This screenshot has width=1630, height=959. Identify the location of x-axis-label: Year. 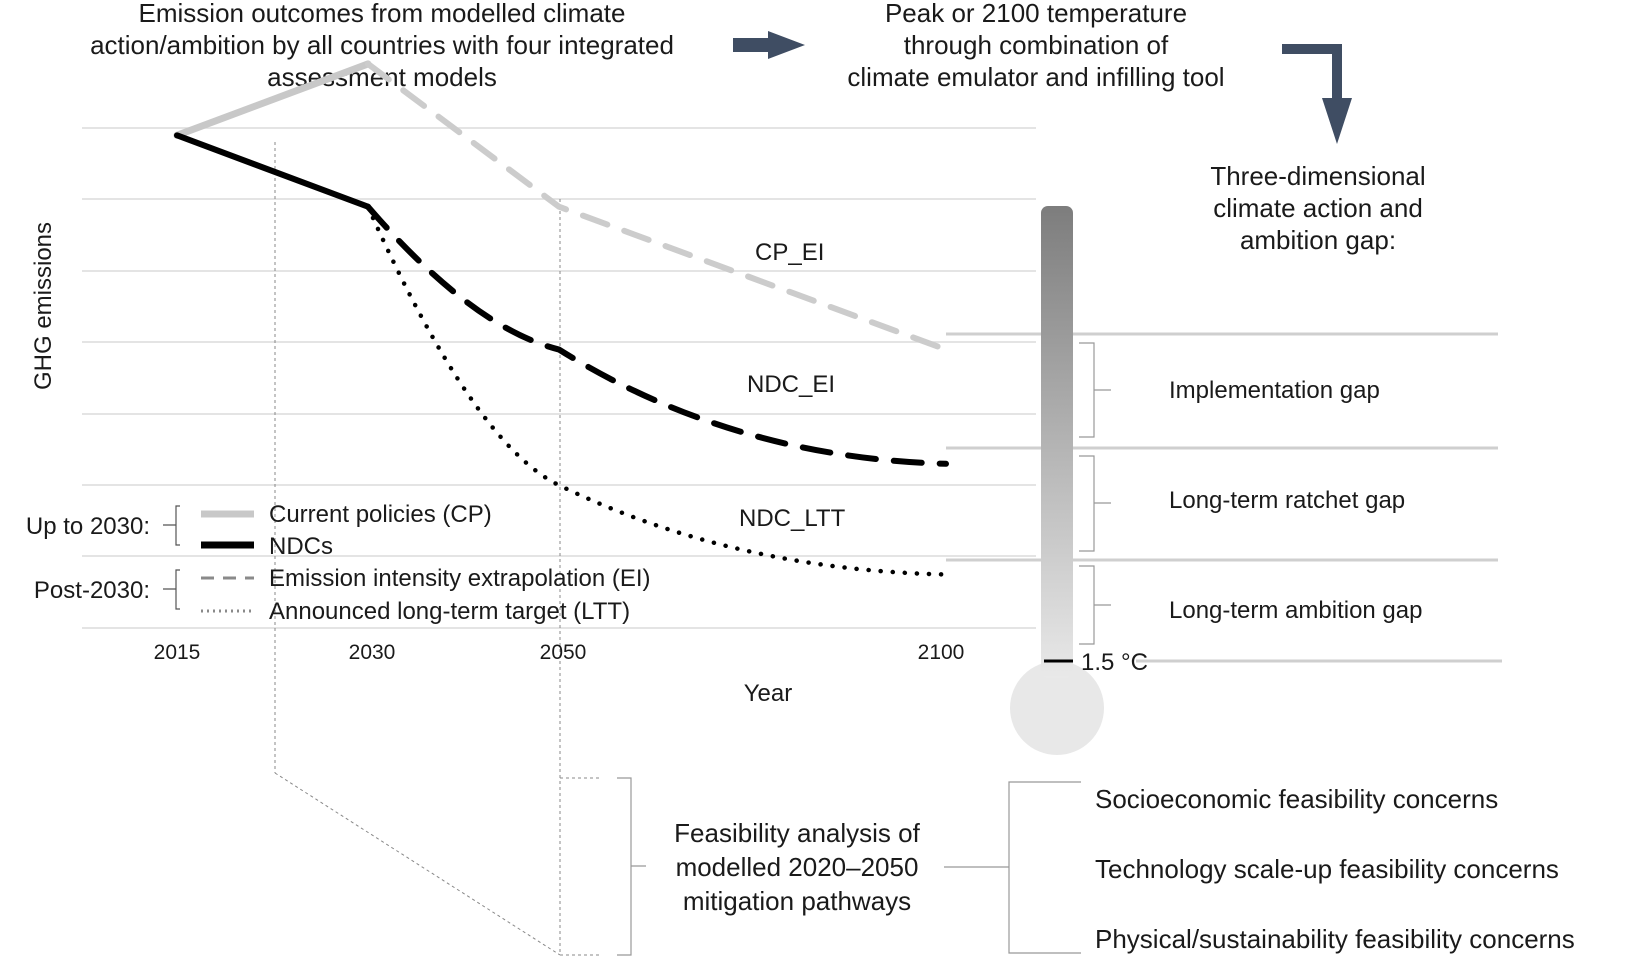
(768, 693).